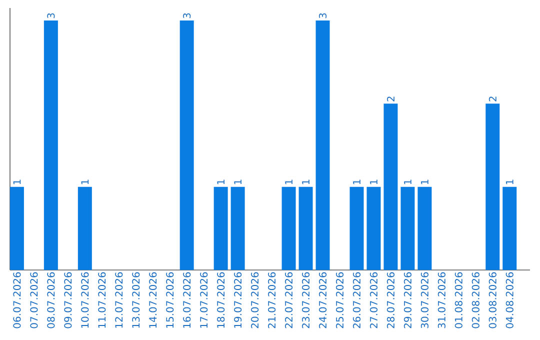 This screenshot has width=540, height=340. Describe the element at coordinates (390, 300) in the screenshot. I see `x-tick-label: 28.07.2026` at that location.